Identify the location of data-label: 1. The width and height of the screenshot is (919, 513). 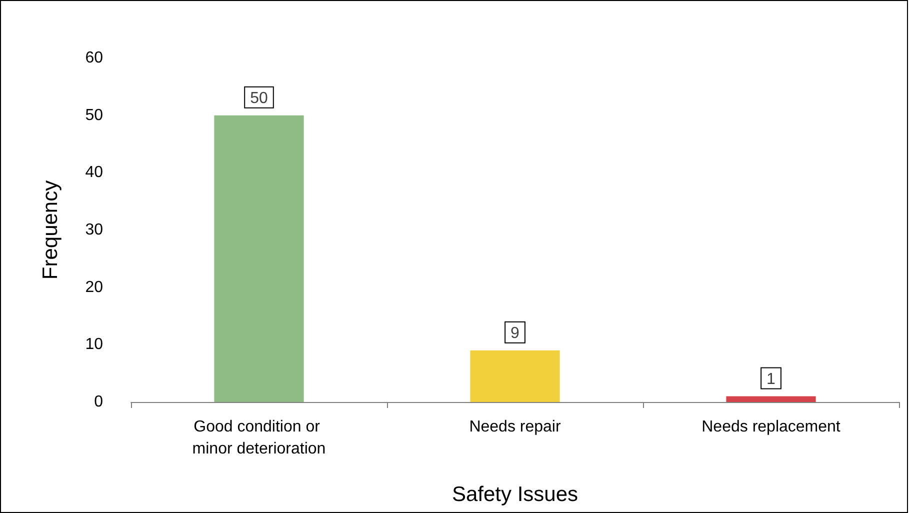
(771, 379).